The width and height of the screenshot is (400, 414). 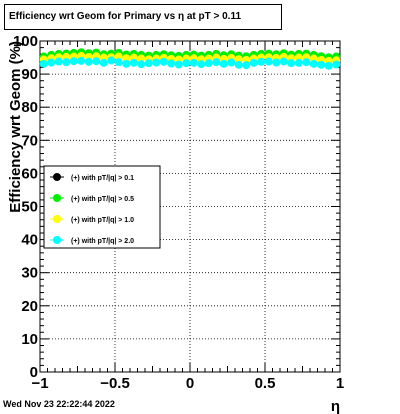 What do you see at coordinates (340, 383) in the screenshot?
I see `x-tick-label: 1` at bounding box center [340, 383].